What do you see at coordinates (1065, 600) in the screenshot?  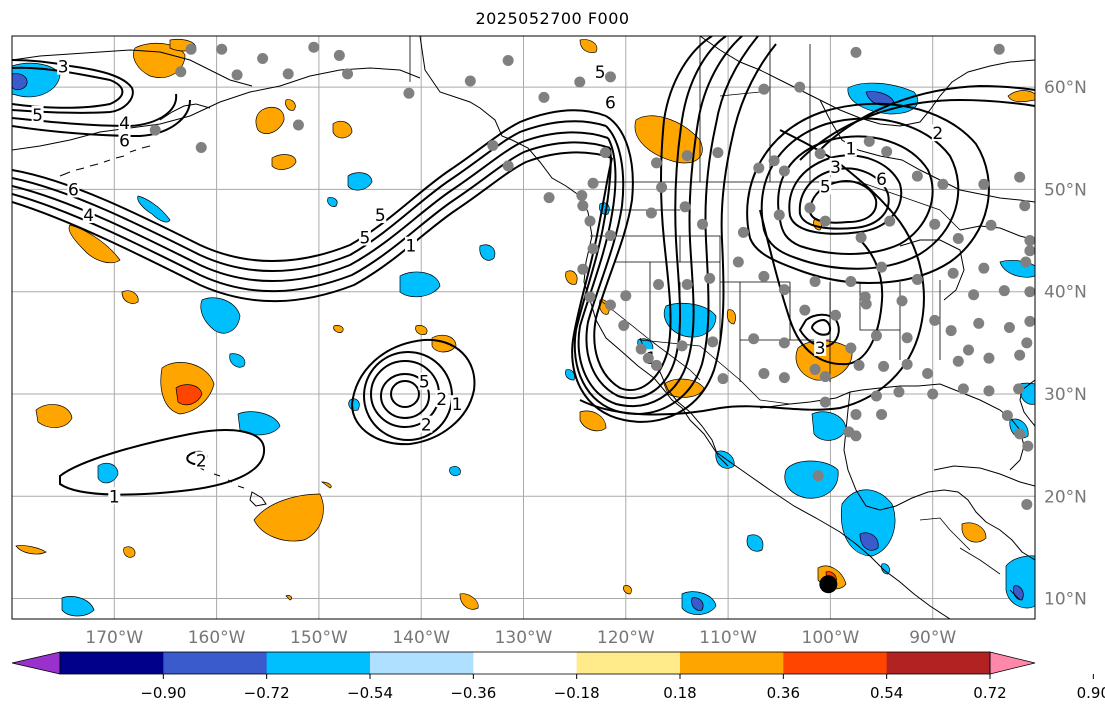 I see `lat-tick-label: 10°N` at bounding box center [1065, 600].